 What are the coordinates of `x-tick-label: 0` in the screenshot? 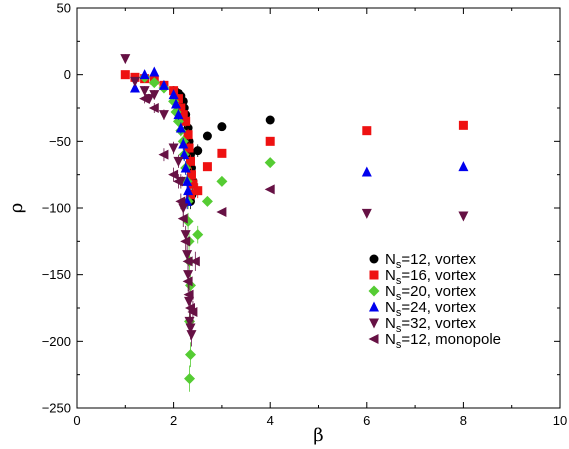 It's located at (76, 420).